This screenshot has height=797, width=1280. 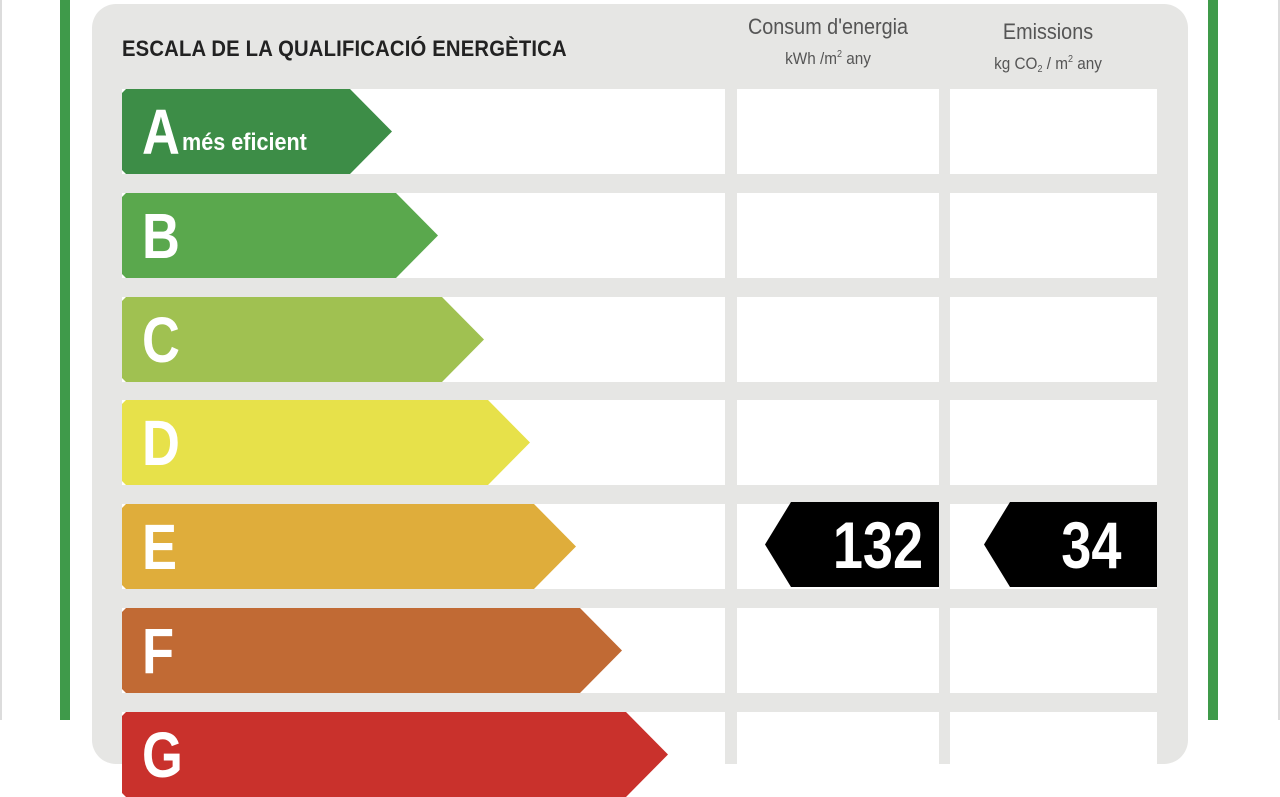 What do you see at coordinates (1048, 64) in the screenshot?
I see `emissions-unit: kg CO2 / m2 any` at bounding box center [1048, 64].